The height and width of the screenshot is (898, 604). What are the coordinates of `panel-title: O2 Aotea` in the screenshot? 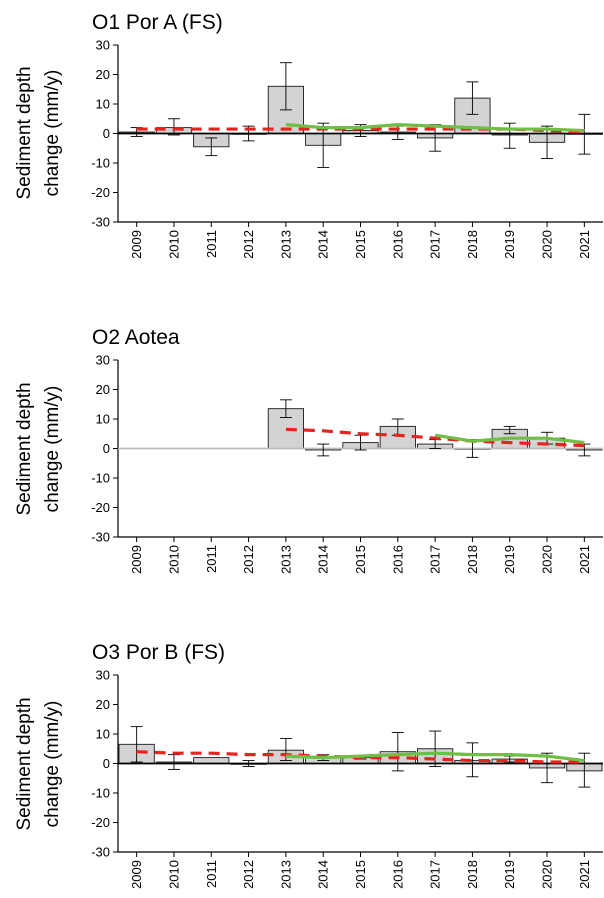 It's located at (136, 337).